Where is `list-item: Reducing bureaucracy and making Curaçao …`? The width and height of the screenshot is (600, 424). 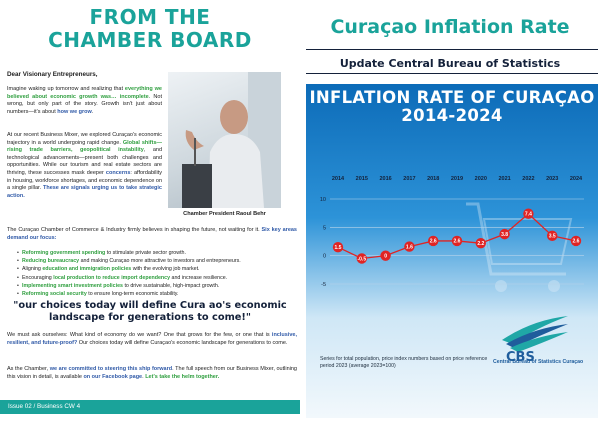
list-item: Reducing bureaucracy and making Curaçao … is located at coordinates (129, 261).